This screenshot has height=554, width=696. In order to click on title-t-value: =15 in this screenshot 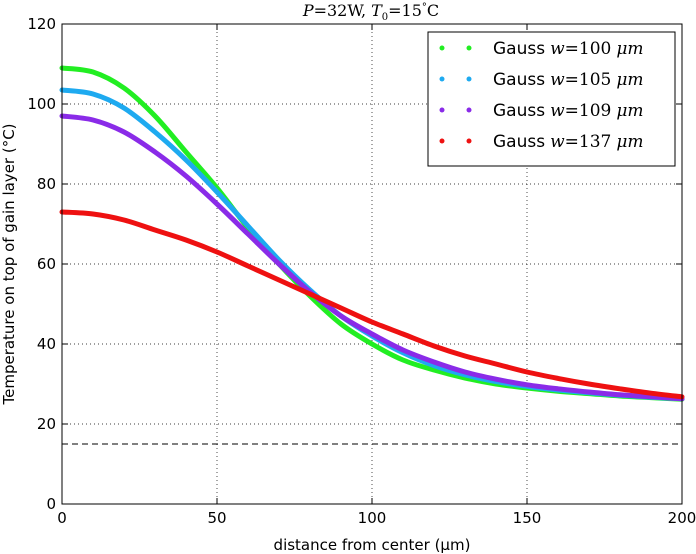, I will do `click(405, 10)`.